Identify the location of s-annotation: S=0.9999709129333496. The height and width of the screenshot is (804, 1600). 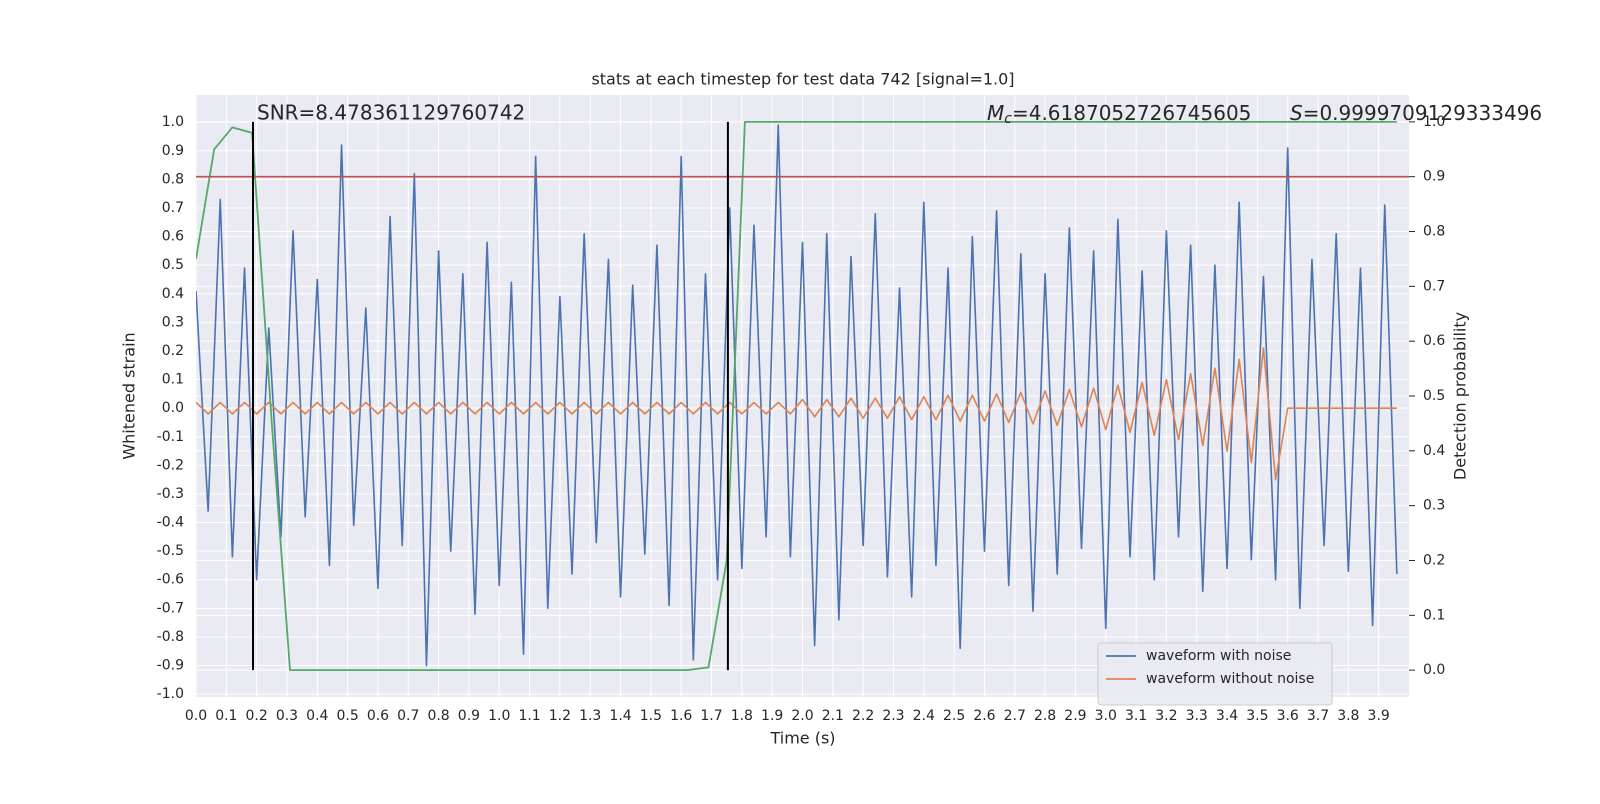
(1416, 113).